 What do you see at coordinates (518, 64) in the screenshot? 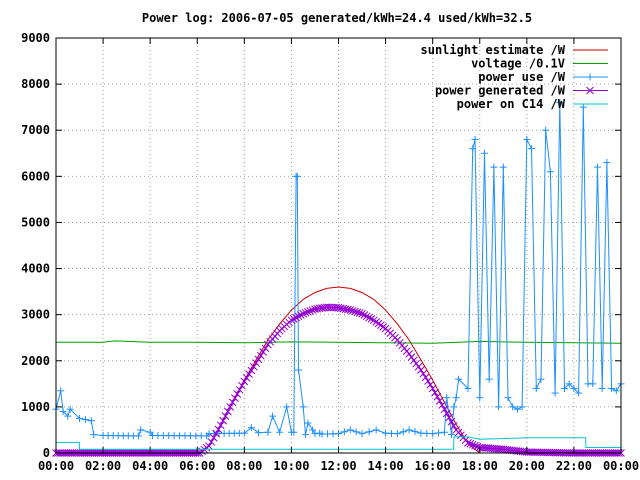
I see `legend-label: voltage /0.1V` at bounding box center [518, 64].